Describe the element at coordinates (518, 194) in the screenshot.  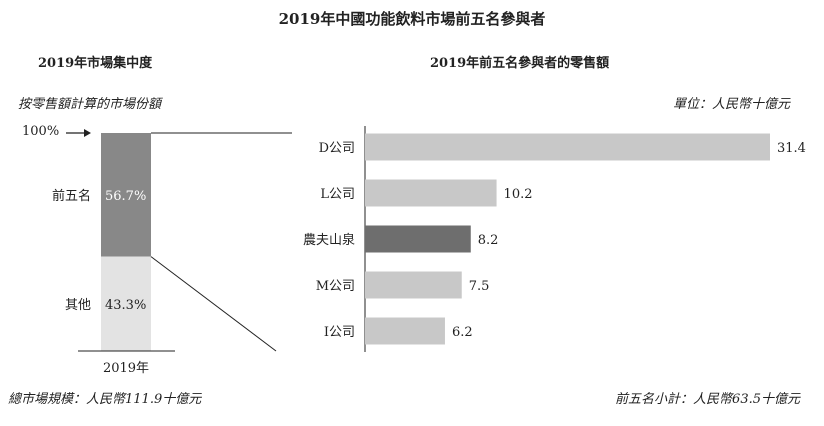
I see `bar-value-label: 10.2` at that location.